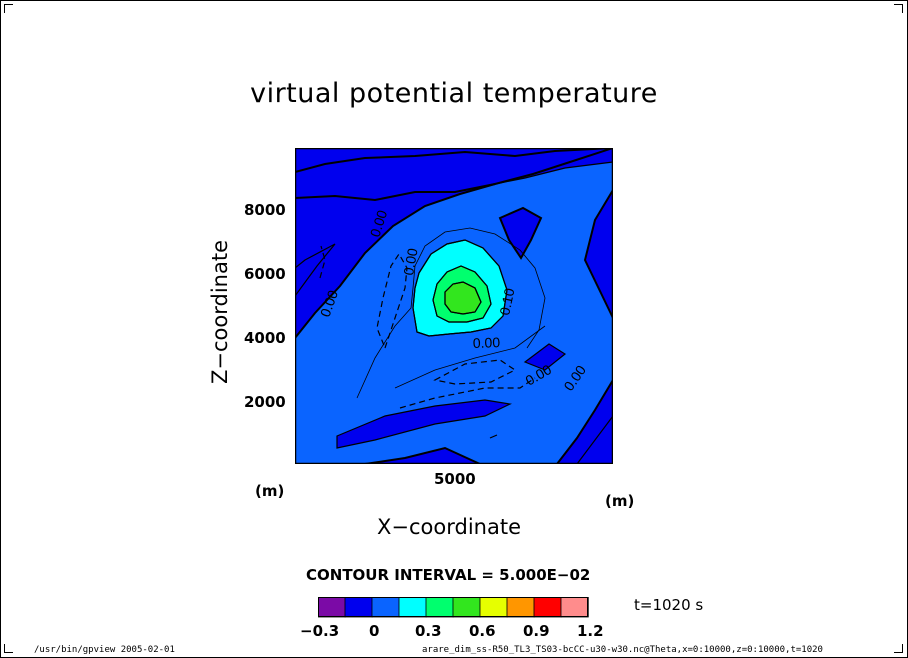  What do you see at coordinates (448, 575) in the screenshot?
I see `contour-interval-text: CONTOUR INTERVAL = 5.000E−02` at bounding box center [448, 575].